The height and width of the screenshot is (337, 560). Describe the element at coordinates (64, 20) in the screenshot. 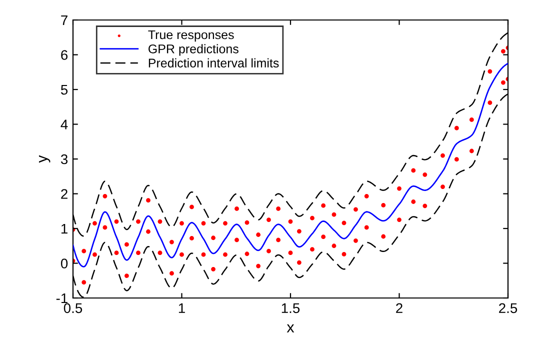

I see `y-tick-label: 7` at that location.